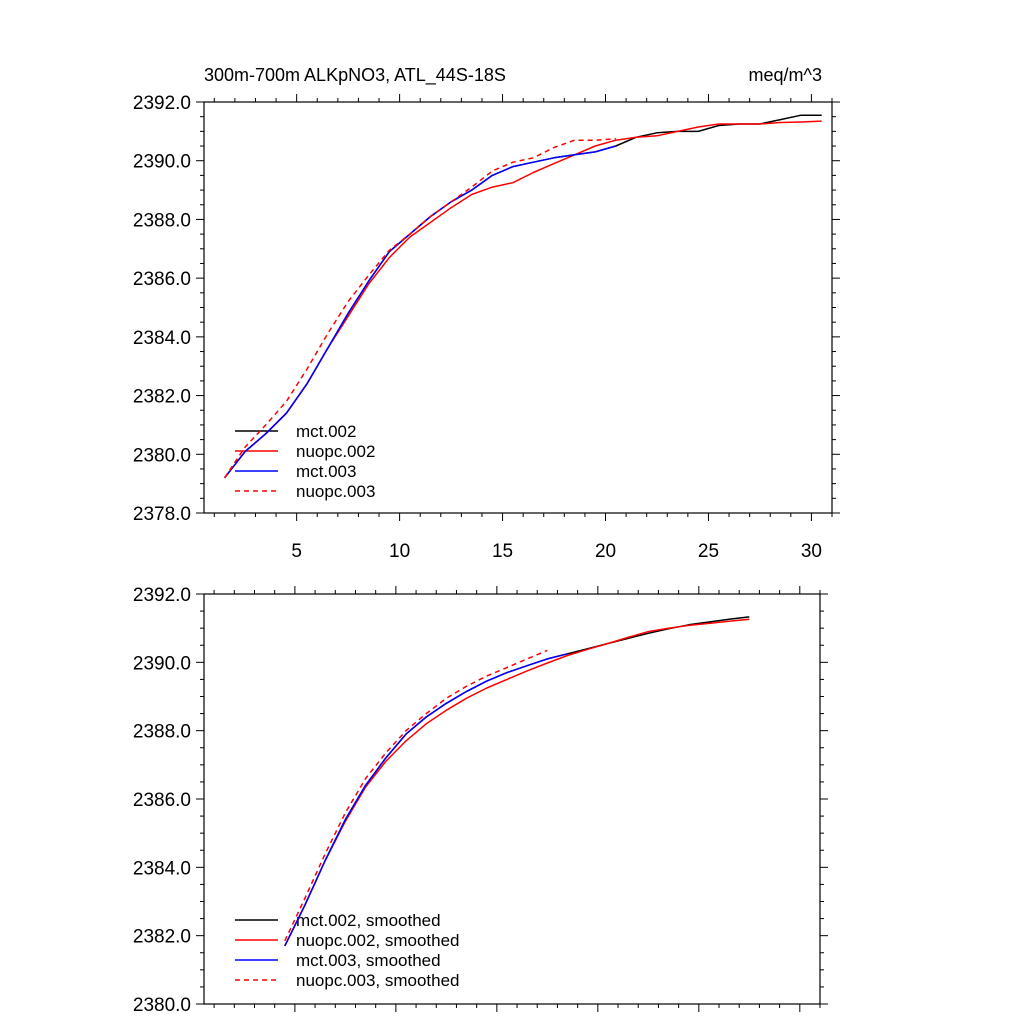 The width and height of the screenshot is (1024, 1024). Describe the element at coordinates (416, 795) in the screenshot. I see `series-line-nuopc-003-smoothed` at that location.